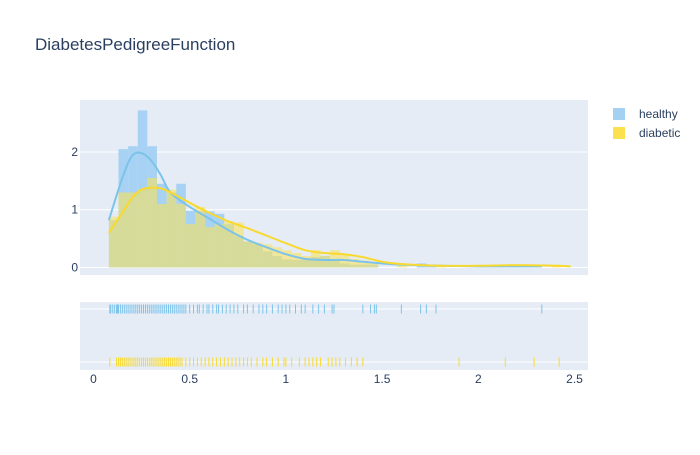 This screenshot has height=455, width=700. What do you see at coordinates (619, 133) in the screenshot?
I see `legend-swatch-diabetic` at bounding box center [619, 133].